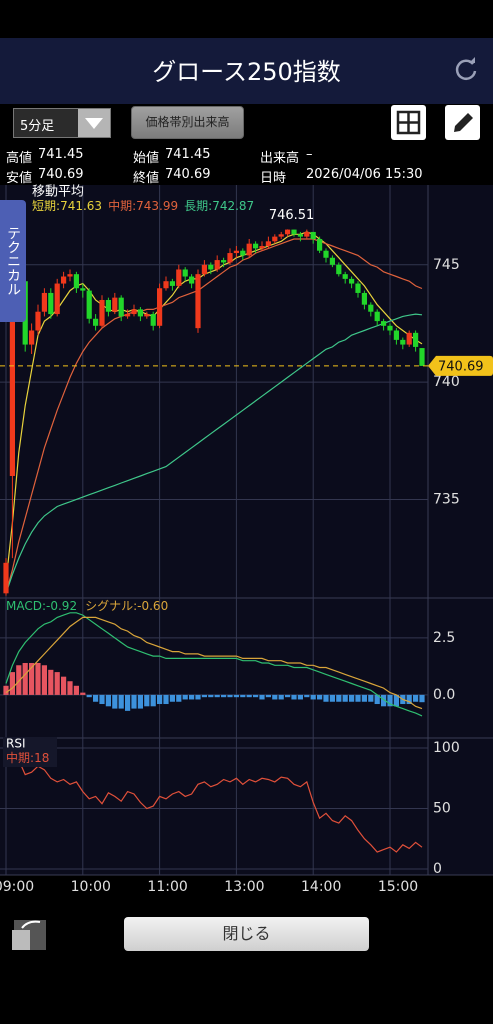 Image resolution: width=493 pixels, height=1024 pixels. What do you see at coordinates (109, 606) in the screenshot?
I see `legend-part: シグナル` at bounding box center [109, 606].